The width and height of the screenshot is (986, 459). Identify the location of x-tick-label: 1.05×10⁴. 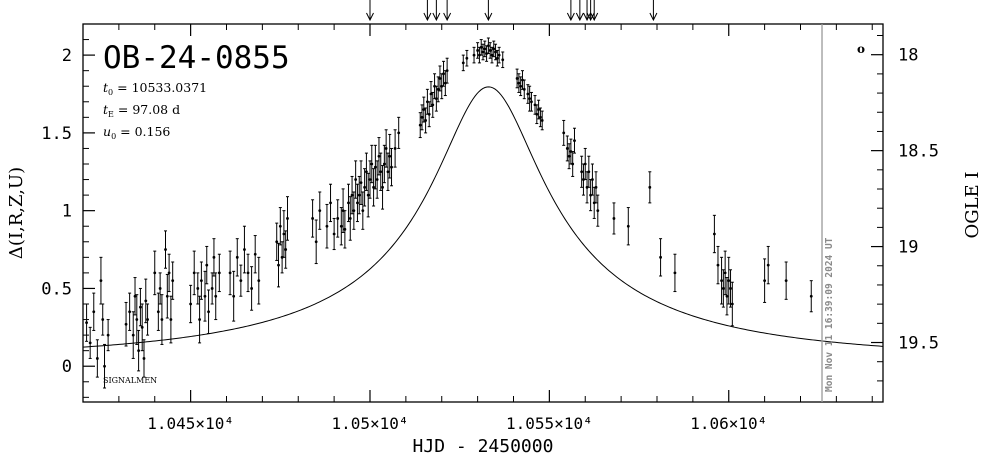
(369, 423).